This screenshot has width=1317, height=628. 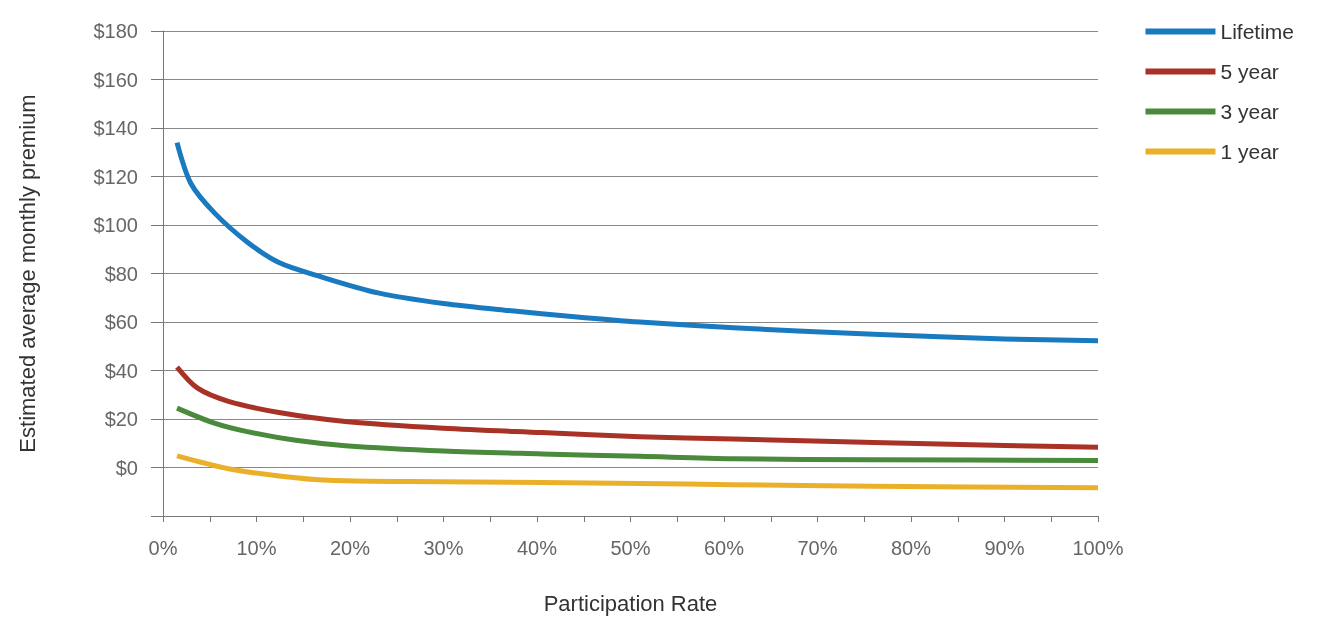 I want to click on y-tick-label: $80, so click(x=121, y=273).